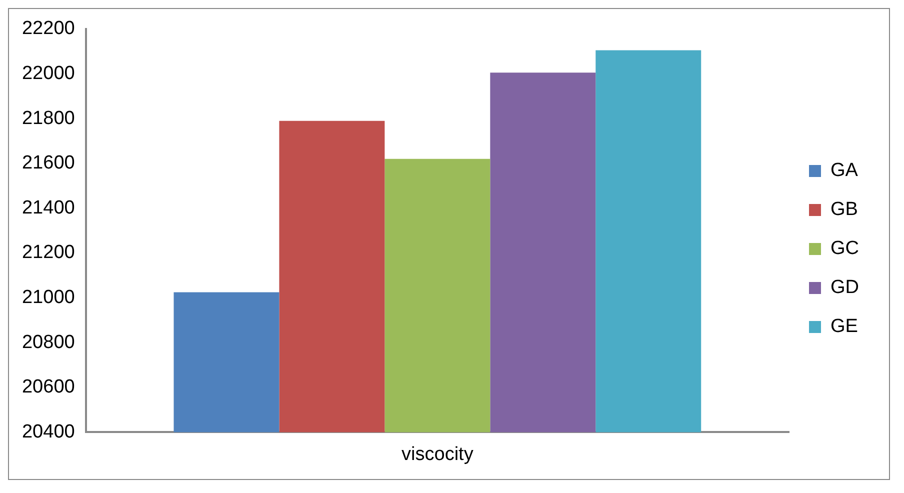 The height and width of the screenshot is (493, 904). Describe the element at coordinates (48, 253) in the screenshot. I see `y-tick-label: 21200` at that location.